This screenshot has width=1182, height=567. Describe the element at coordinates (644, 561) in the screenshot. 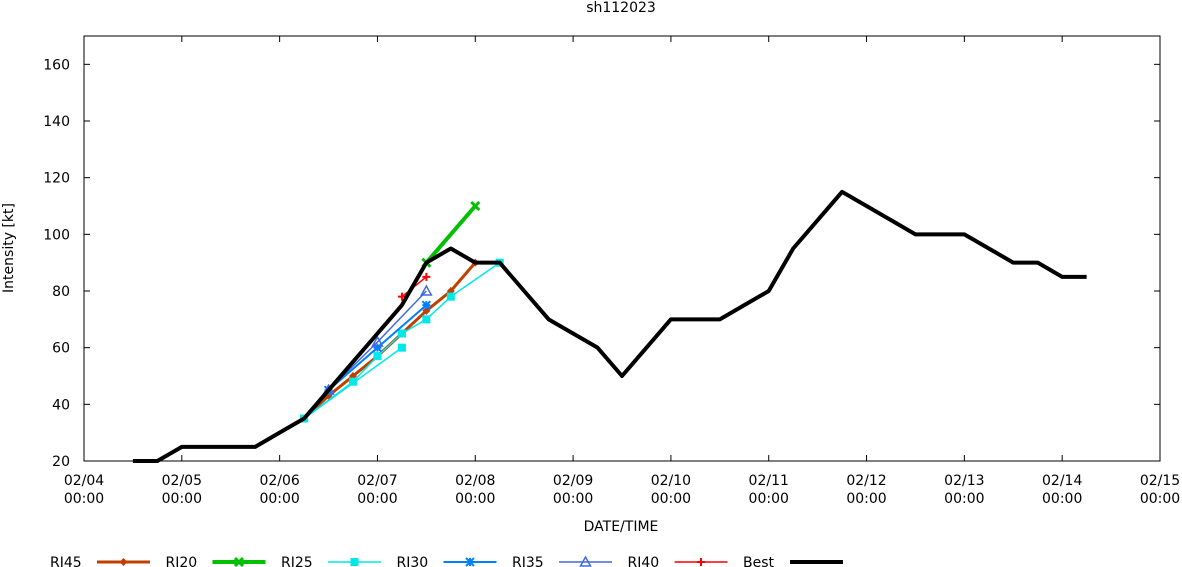

I see `legend-label-ri40: RI40` at that location.